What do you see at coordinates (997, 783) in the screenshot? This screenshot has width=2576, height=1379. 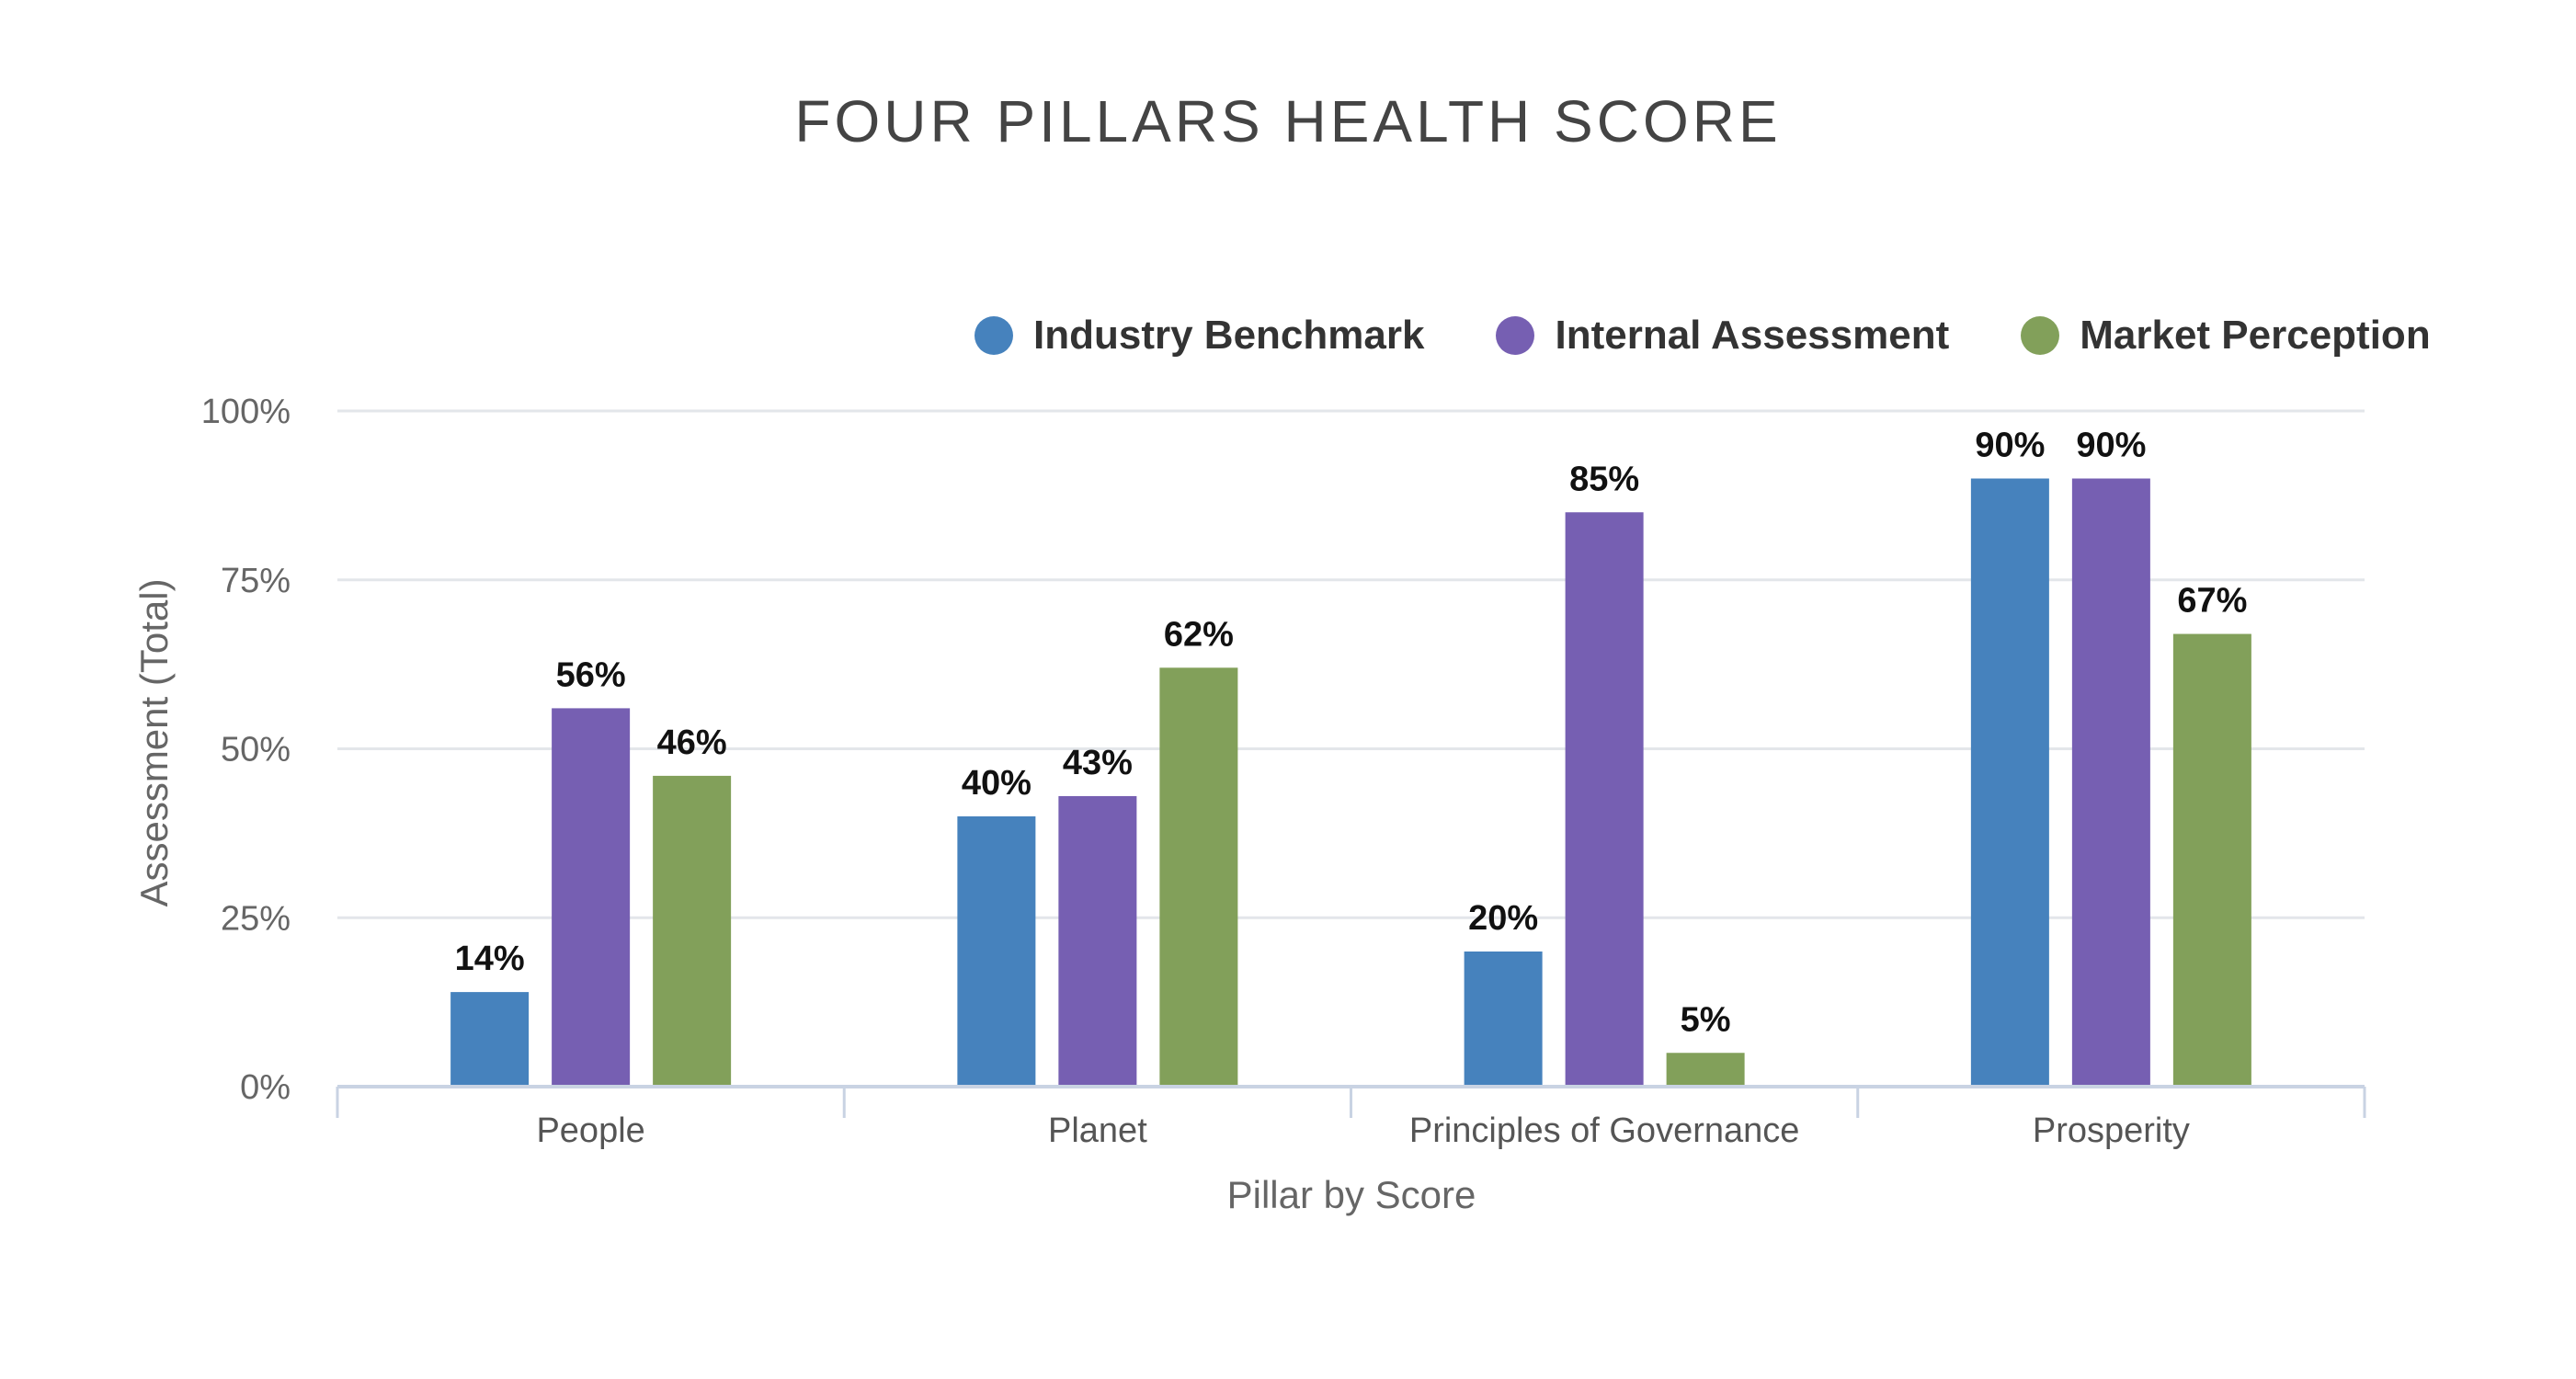 I see `data-label: 40%` at bounding box center [997, 783].